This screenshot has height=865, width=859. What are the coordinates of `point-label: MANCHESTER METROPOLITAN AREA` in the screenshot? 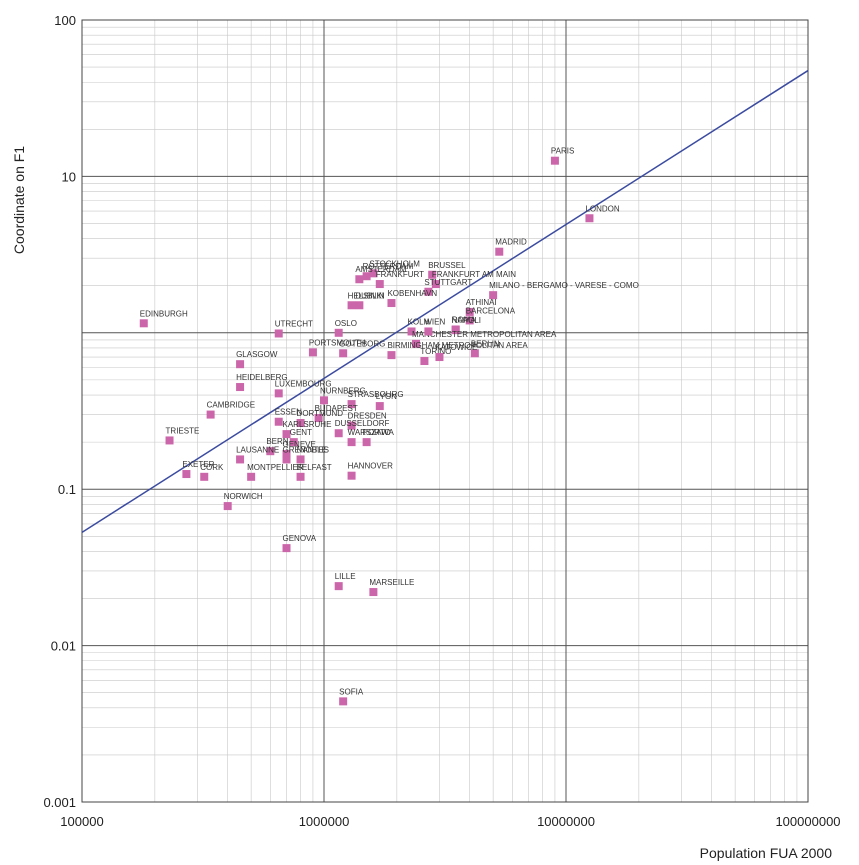 It's located at (484, 334).